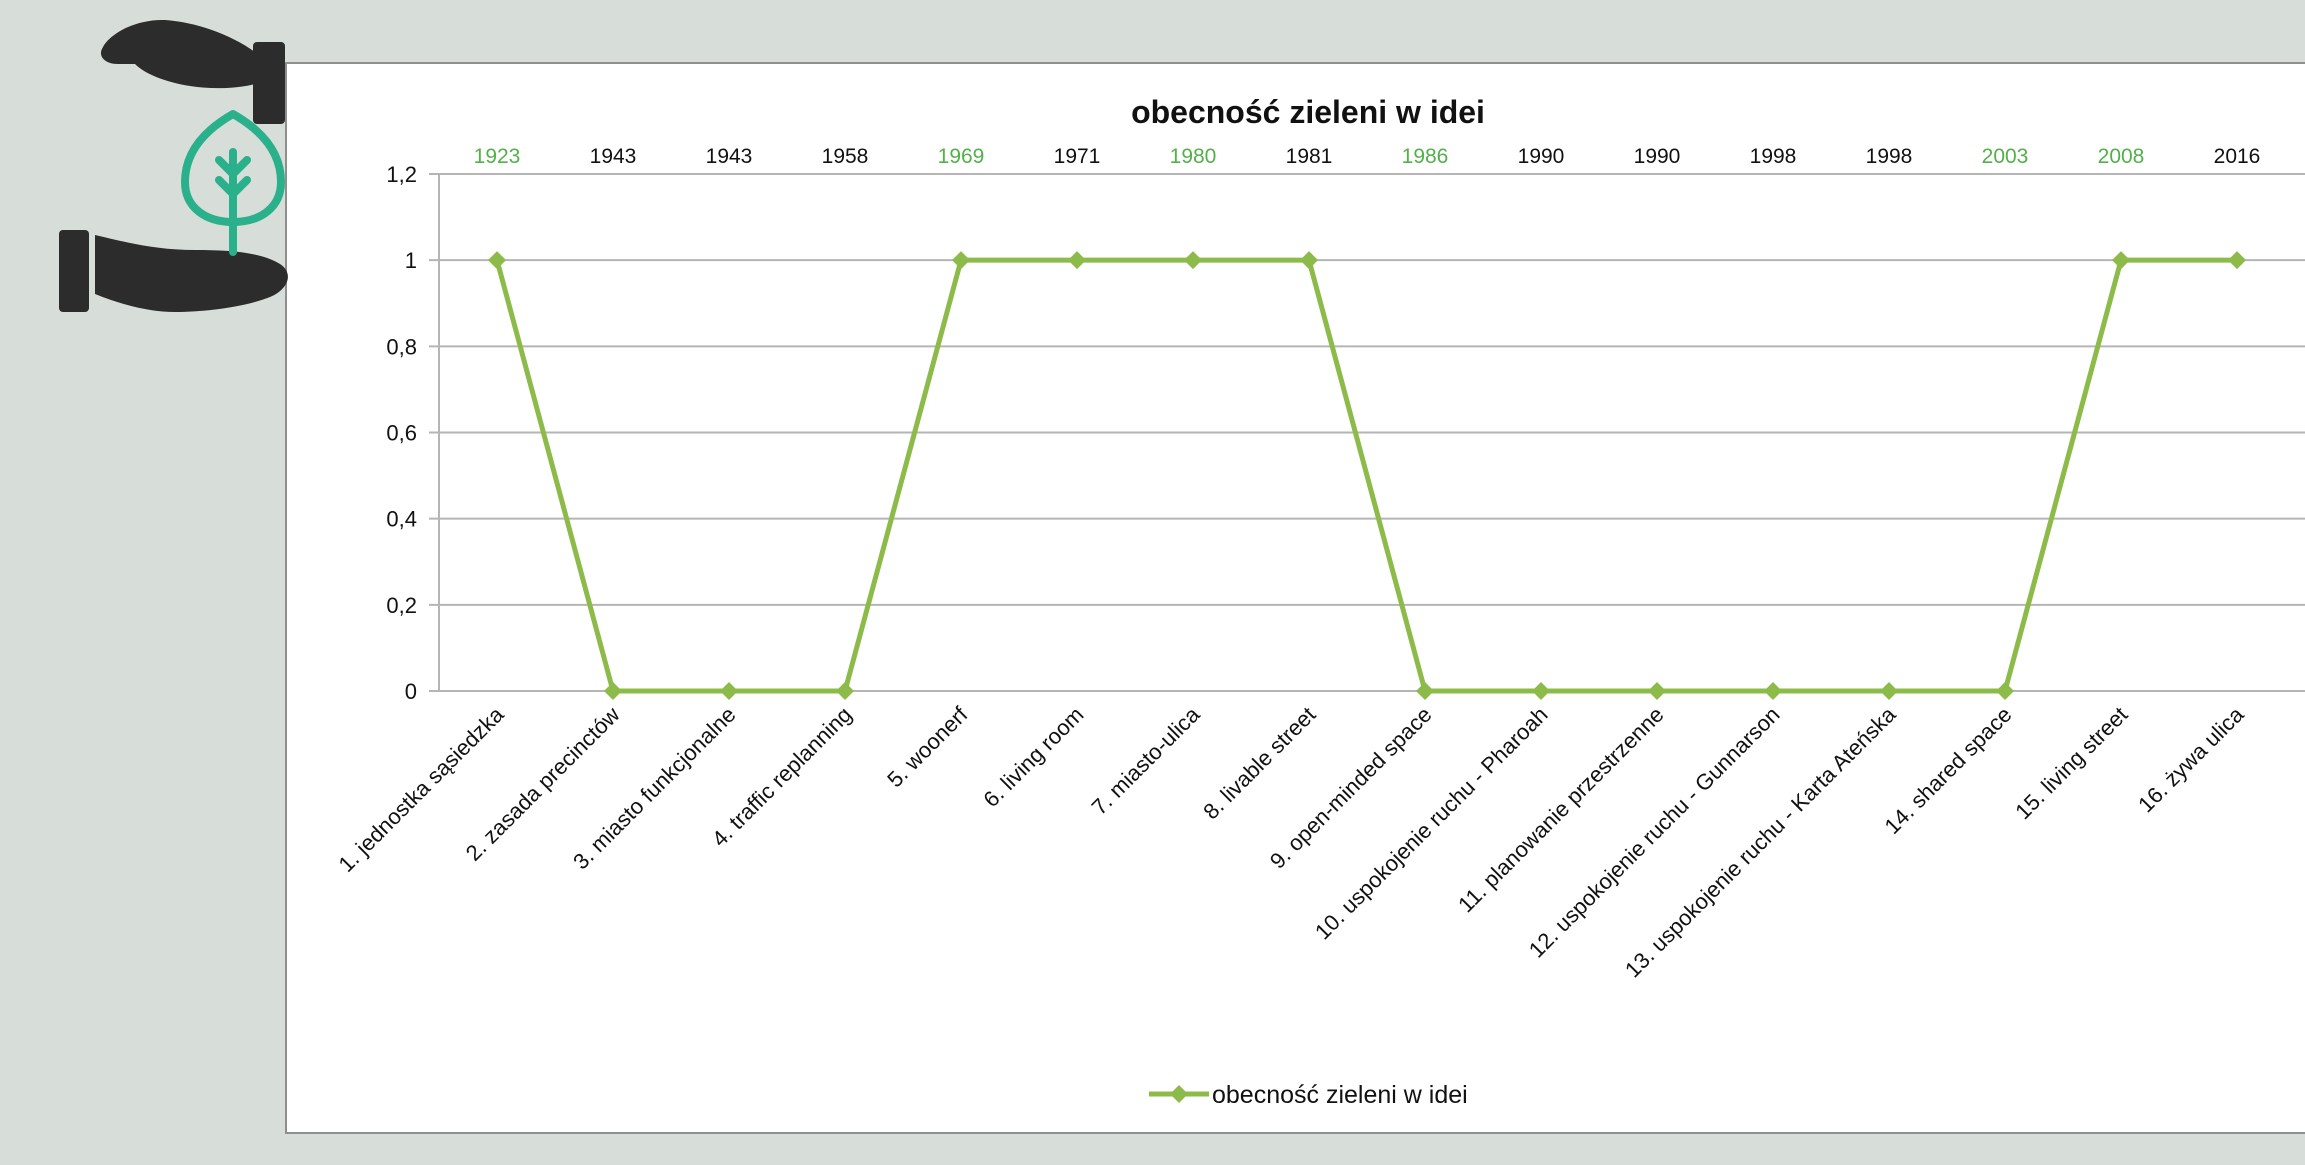 The width and height of the screenshot is (2305, 1165). I want to click on year-label: 2008, so click(2121, 156).